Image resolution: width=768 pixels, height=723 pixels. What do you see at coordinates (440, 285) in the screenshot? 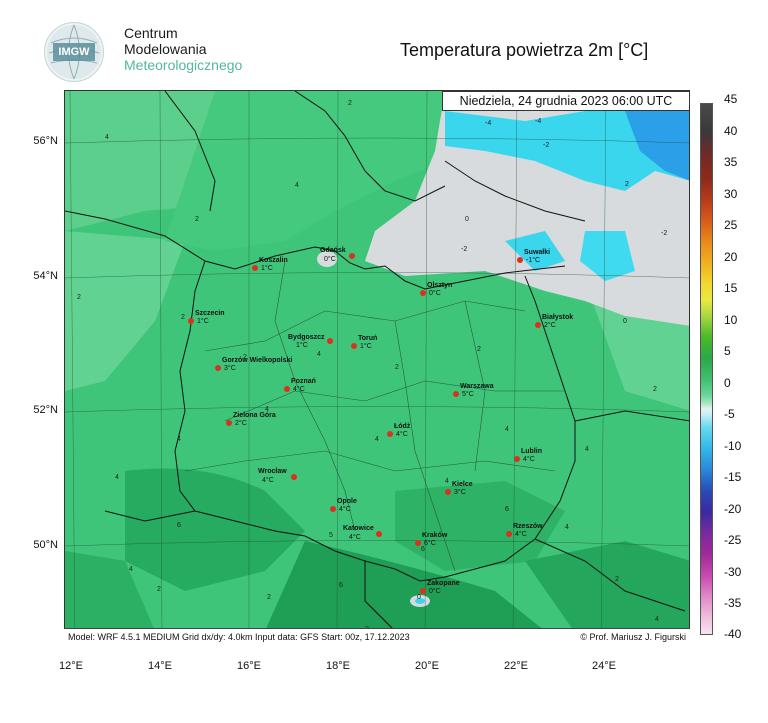
I see `city-name: Olsztyn` at bounding box center [440, 285].